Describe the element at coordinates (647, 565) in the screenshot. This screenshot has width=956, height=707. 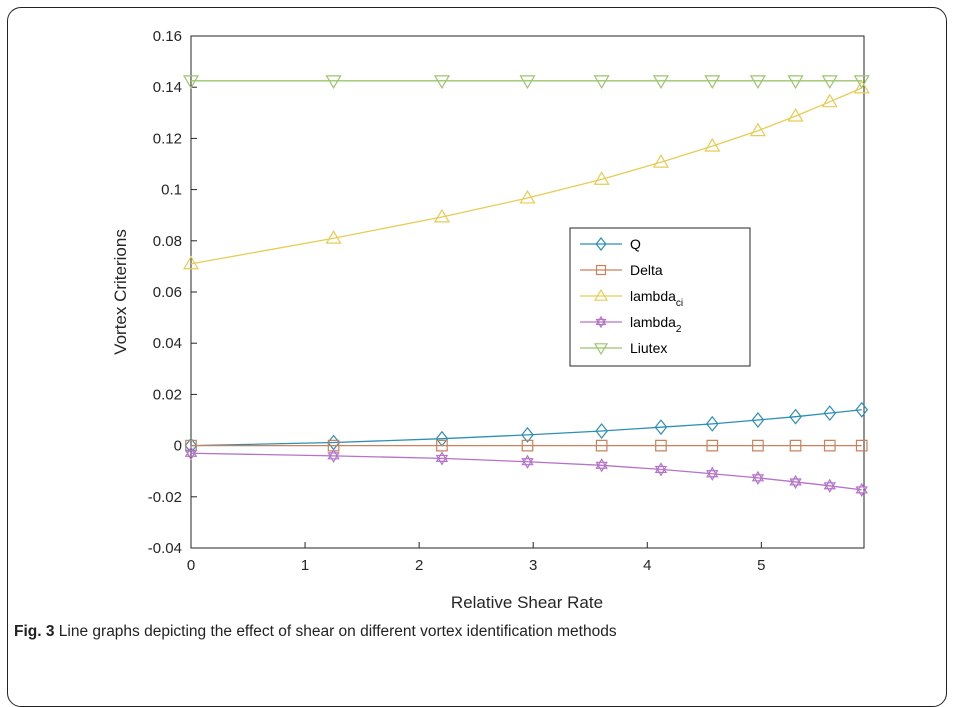
I see `x-tick-label: 4` at that location.